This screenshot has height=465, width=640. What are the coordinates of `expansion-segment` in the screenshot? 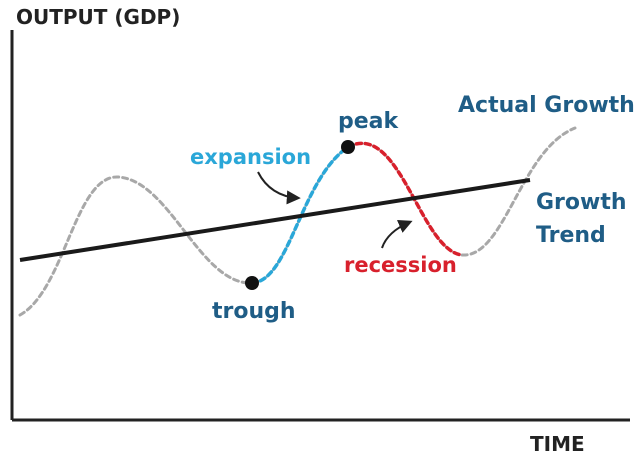 It's located at (300, 215).